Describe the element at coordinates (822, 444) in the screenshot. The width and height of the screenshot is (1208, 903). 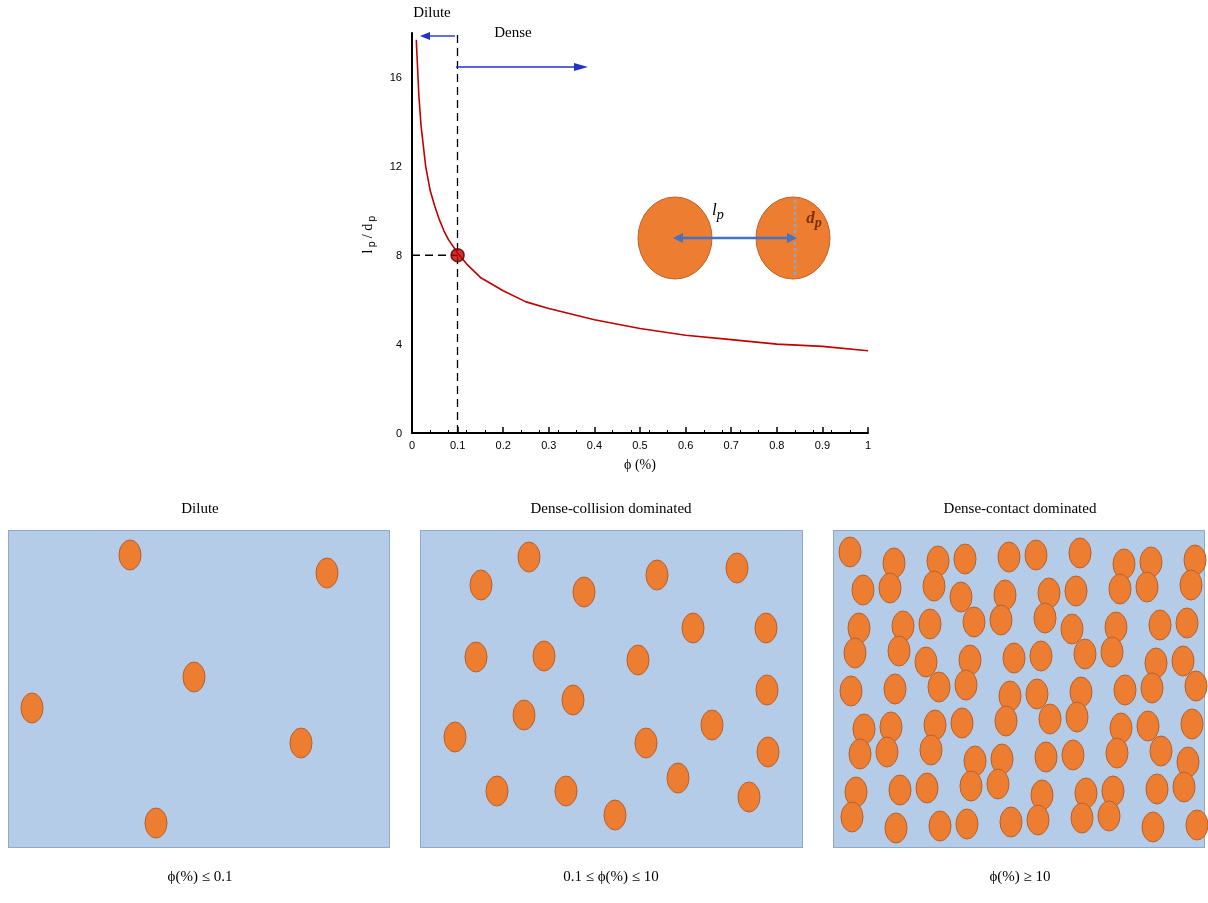
I see `x-tick-label: 0.9` at that location.